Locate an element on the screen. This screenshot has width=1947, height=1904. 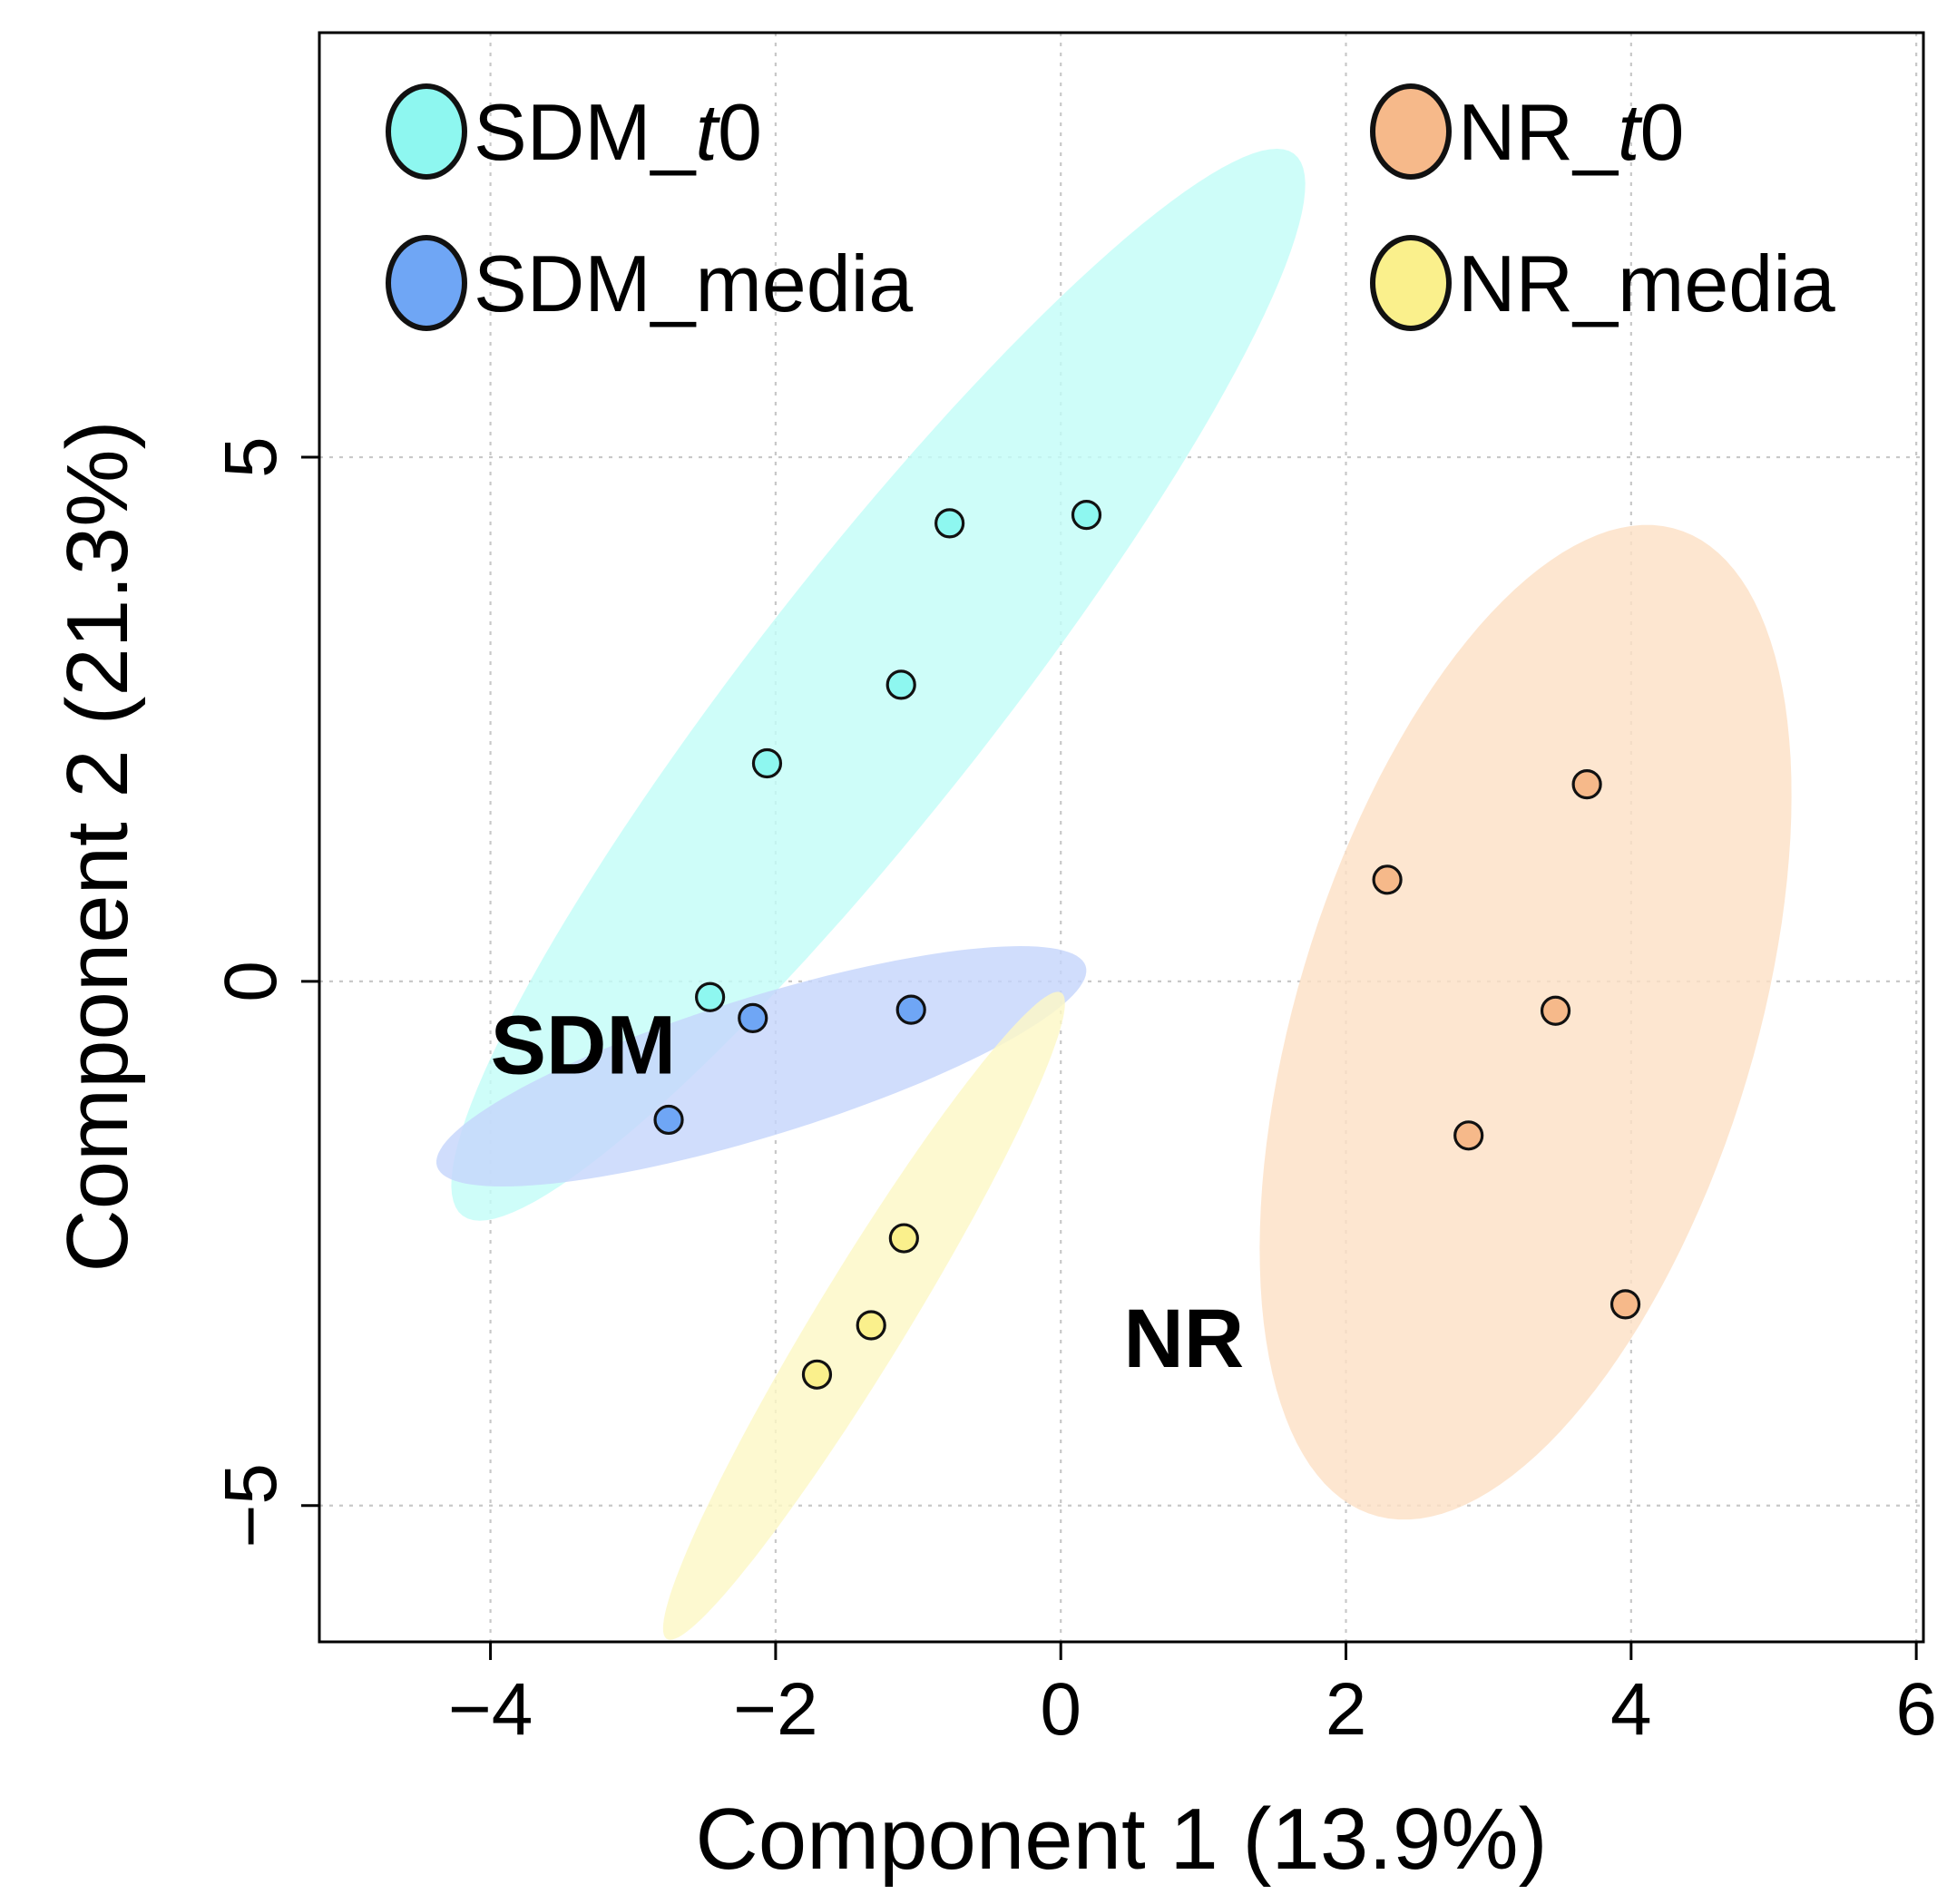
legend-label-nr-t0: NR_t0 is located at coordinates (1571, 132).